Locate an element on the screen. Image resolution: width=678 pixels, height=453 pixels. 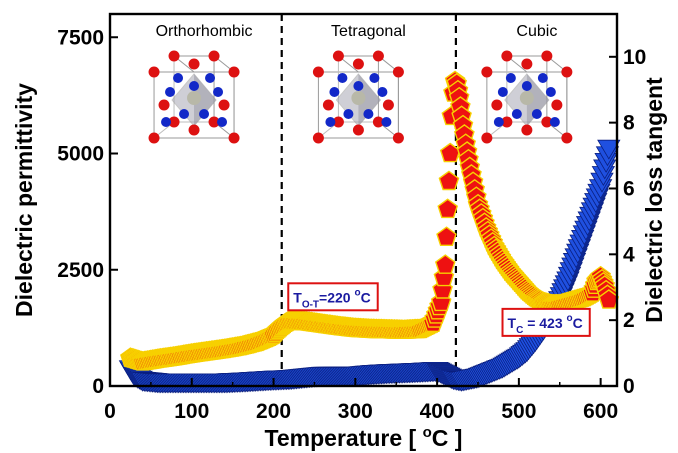
y-right-axis-title: Dielectric loss tangent is located at coordinates (654, 200).